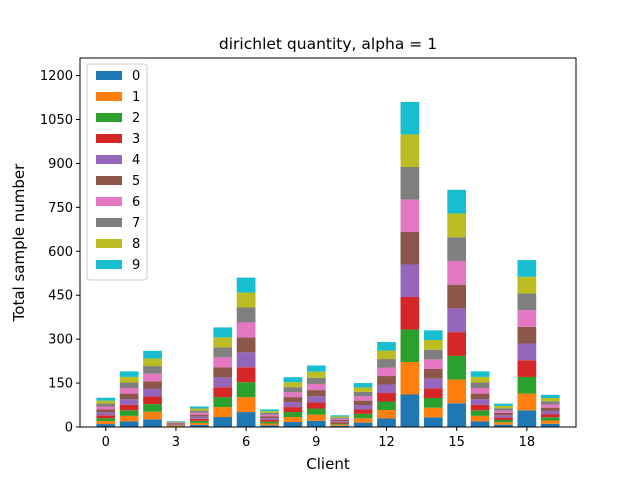 This screenshot has height=480, width=640. Describe the element at coordinates (60, 296) in the screenshot. I see `y-tick-label: 450` at that location.